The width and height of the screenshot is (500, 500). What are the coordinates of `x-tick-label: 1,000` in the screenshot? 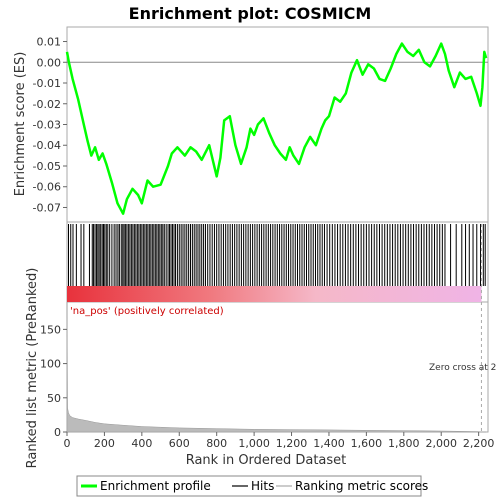 It's located at (254, 443).